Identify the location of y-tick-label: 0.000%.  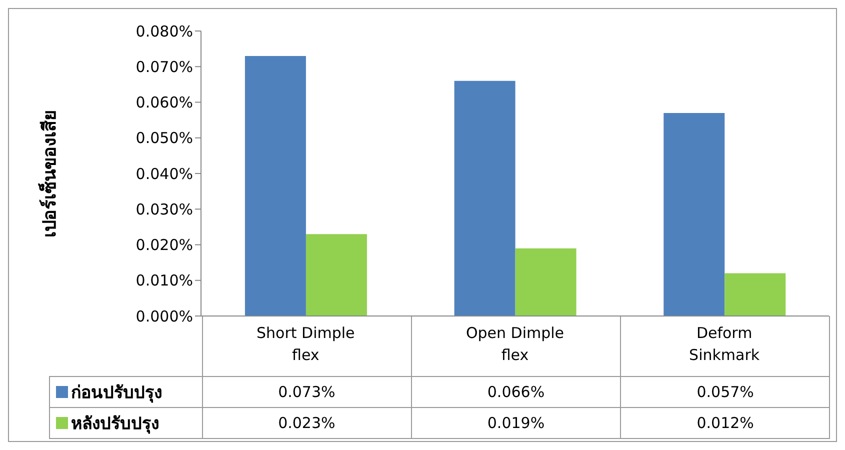
(164, 316).